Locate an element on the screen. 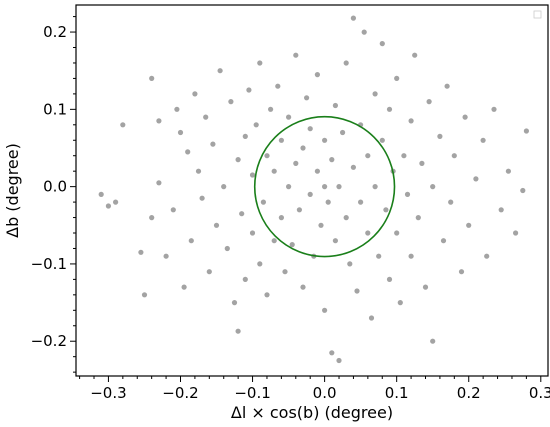  y-tick-label: −0.1 is located at coordinates (49, 264).